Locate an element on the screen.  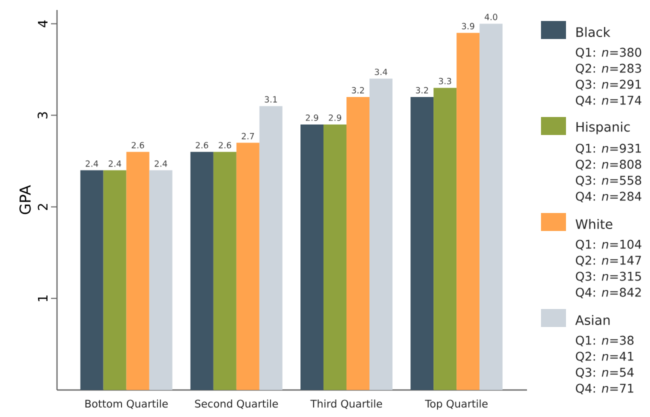
legend-label: Asian is located at coordinates (592, 320).